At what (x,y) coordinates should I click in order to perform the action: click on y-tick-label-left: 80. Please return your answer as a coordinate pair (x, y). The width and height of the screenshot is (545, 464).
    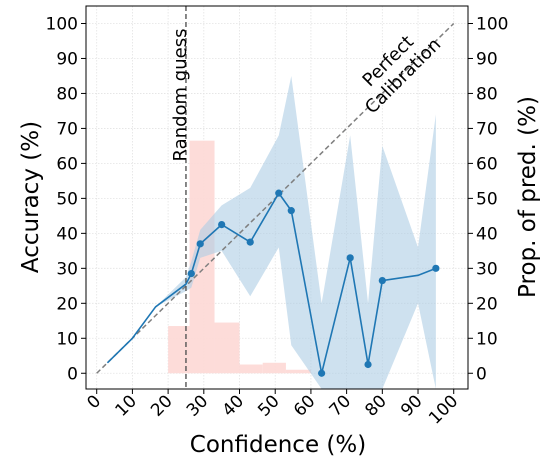
    Looking at the image, I should click on (67, 94).